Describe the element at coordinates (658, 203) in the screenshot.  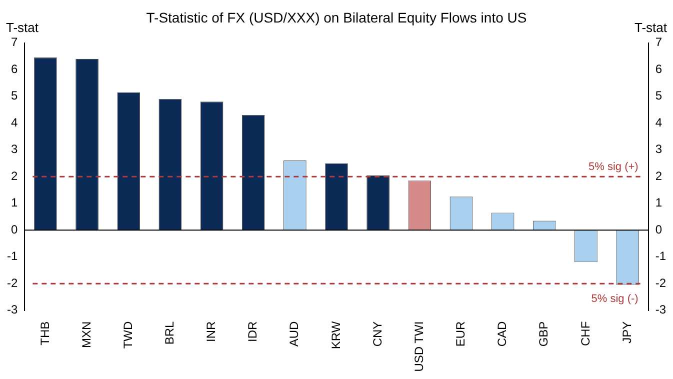
I see `y2-tick-label: 1` at that location.